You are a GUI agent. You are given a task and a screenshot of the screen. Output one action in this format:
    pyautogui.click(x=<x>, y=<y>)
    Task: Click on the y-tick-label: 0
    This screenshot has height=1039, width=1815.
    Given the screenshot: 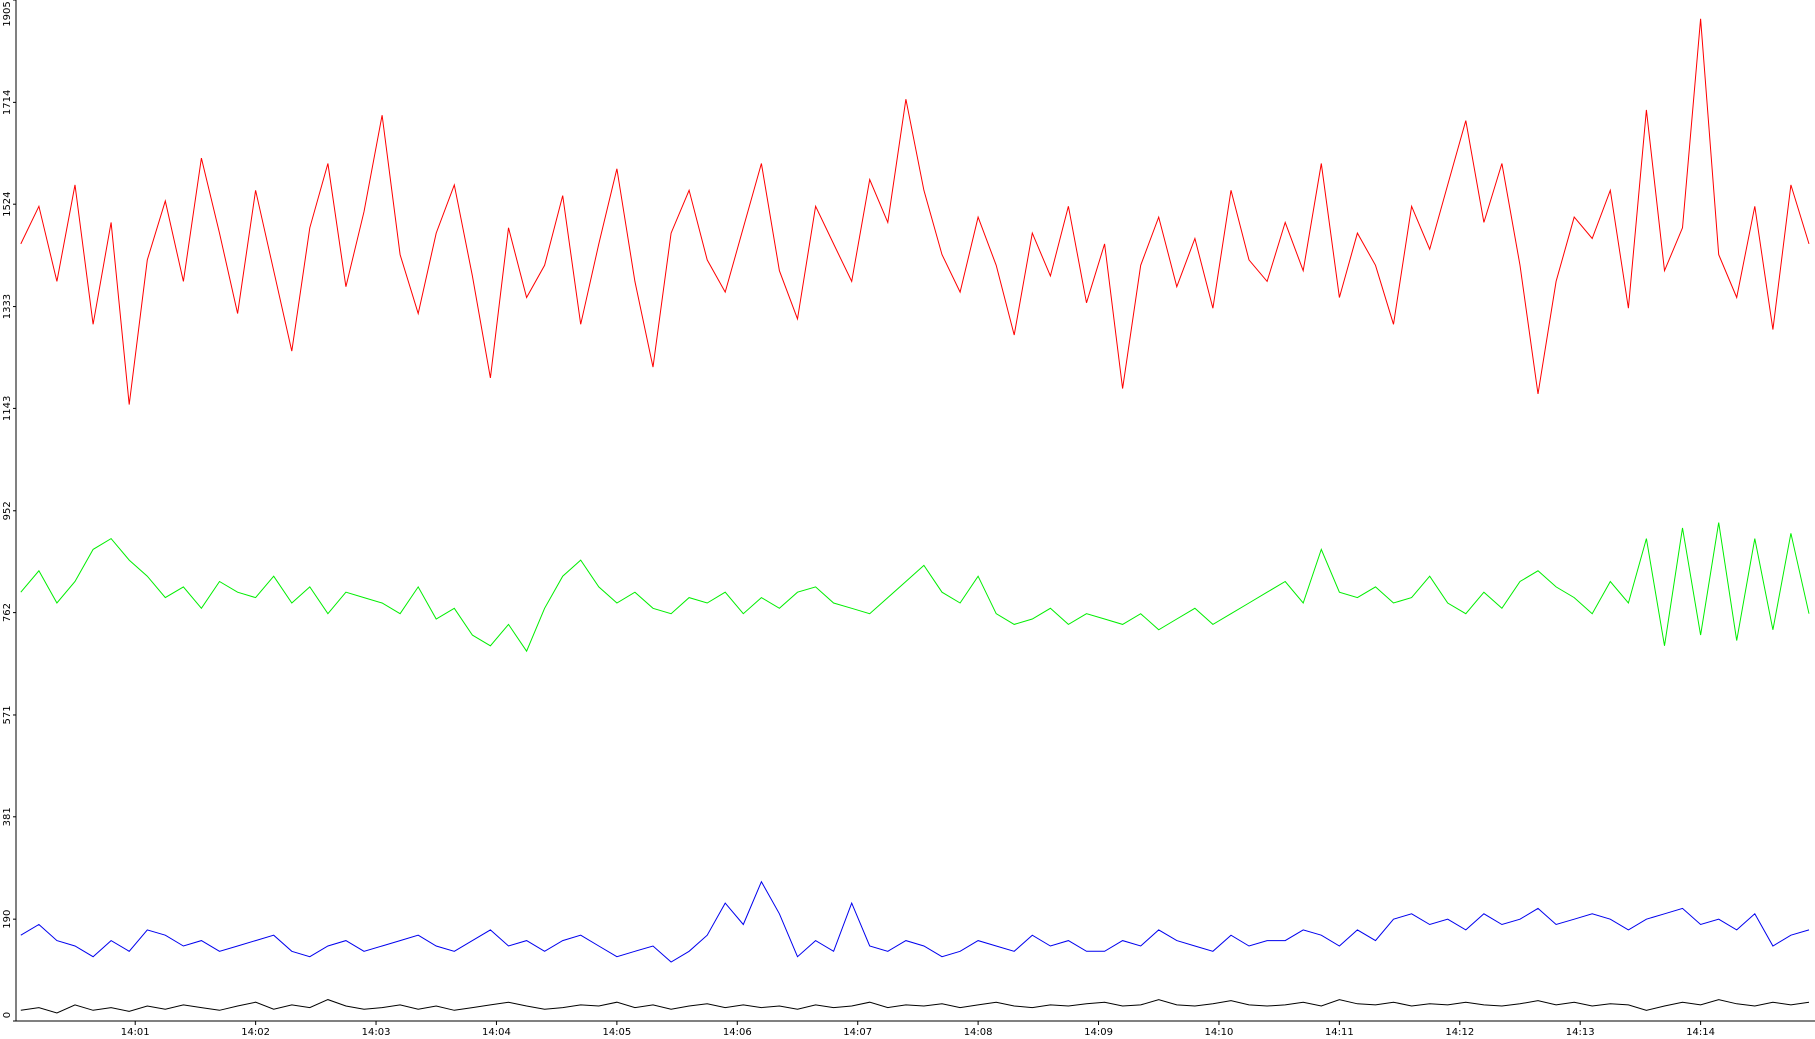 What is the action you would take?
    pyautogui.click(x=7, y=1015)
    